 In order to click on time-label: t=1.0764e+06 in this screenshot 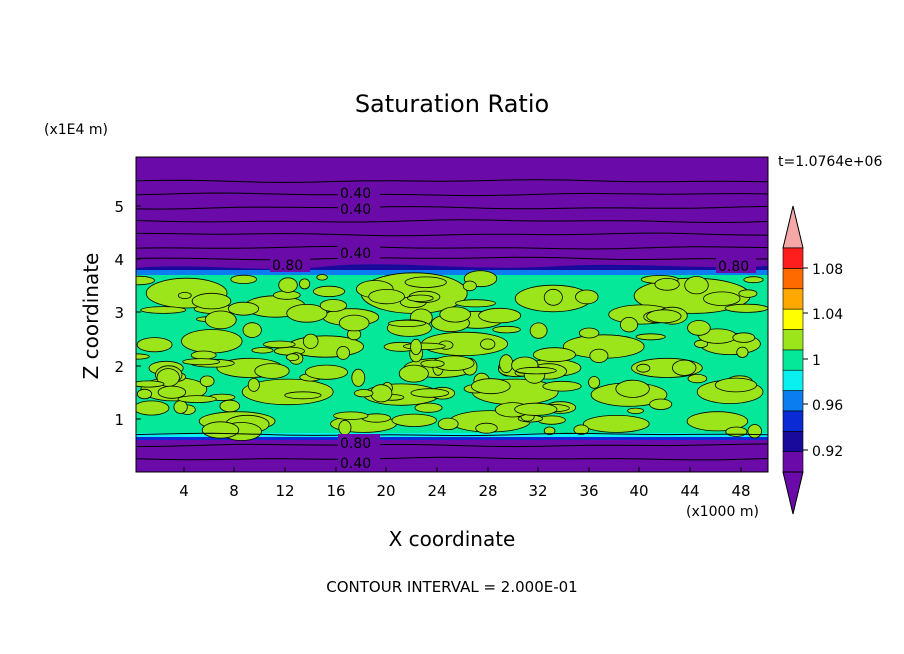, I will do `click(830, 162)`.